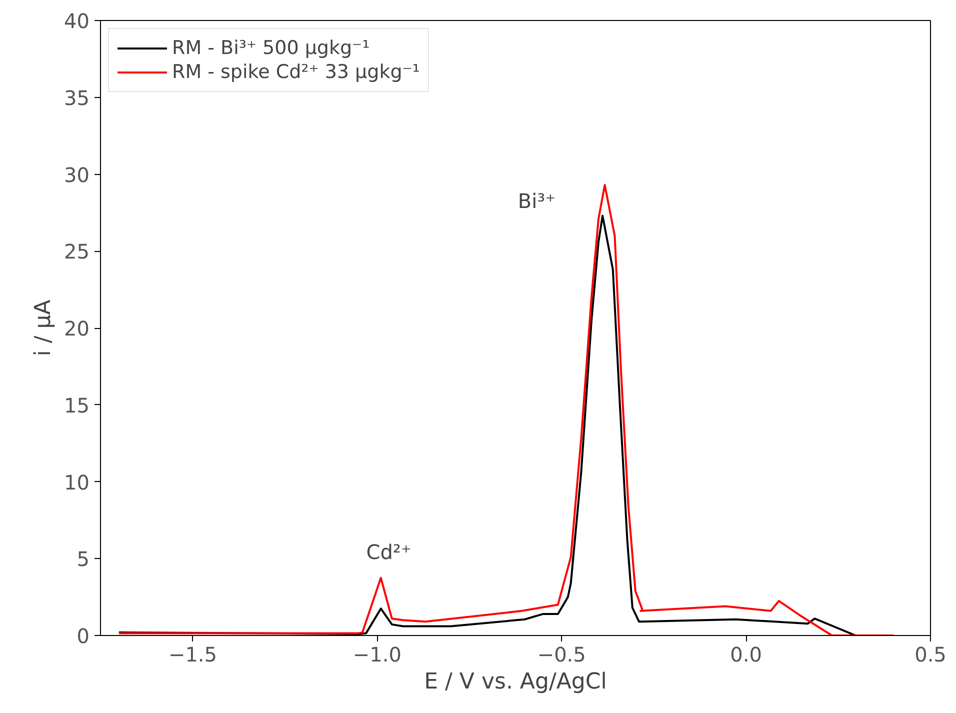 This screenshot has width=956, height=713. I want to click on y-tick-label: 35, so click(77, 98).